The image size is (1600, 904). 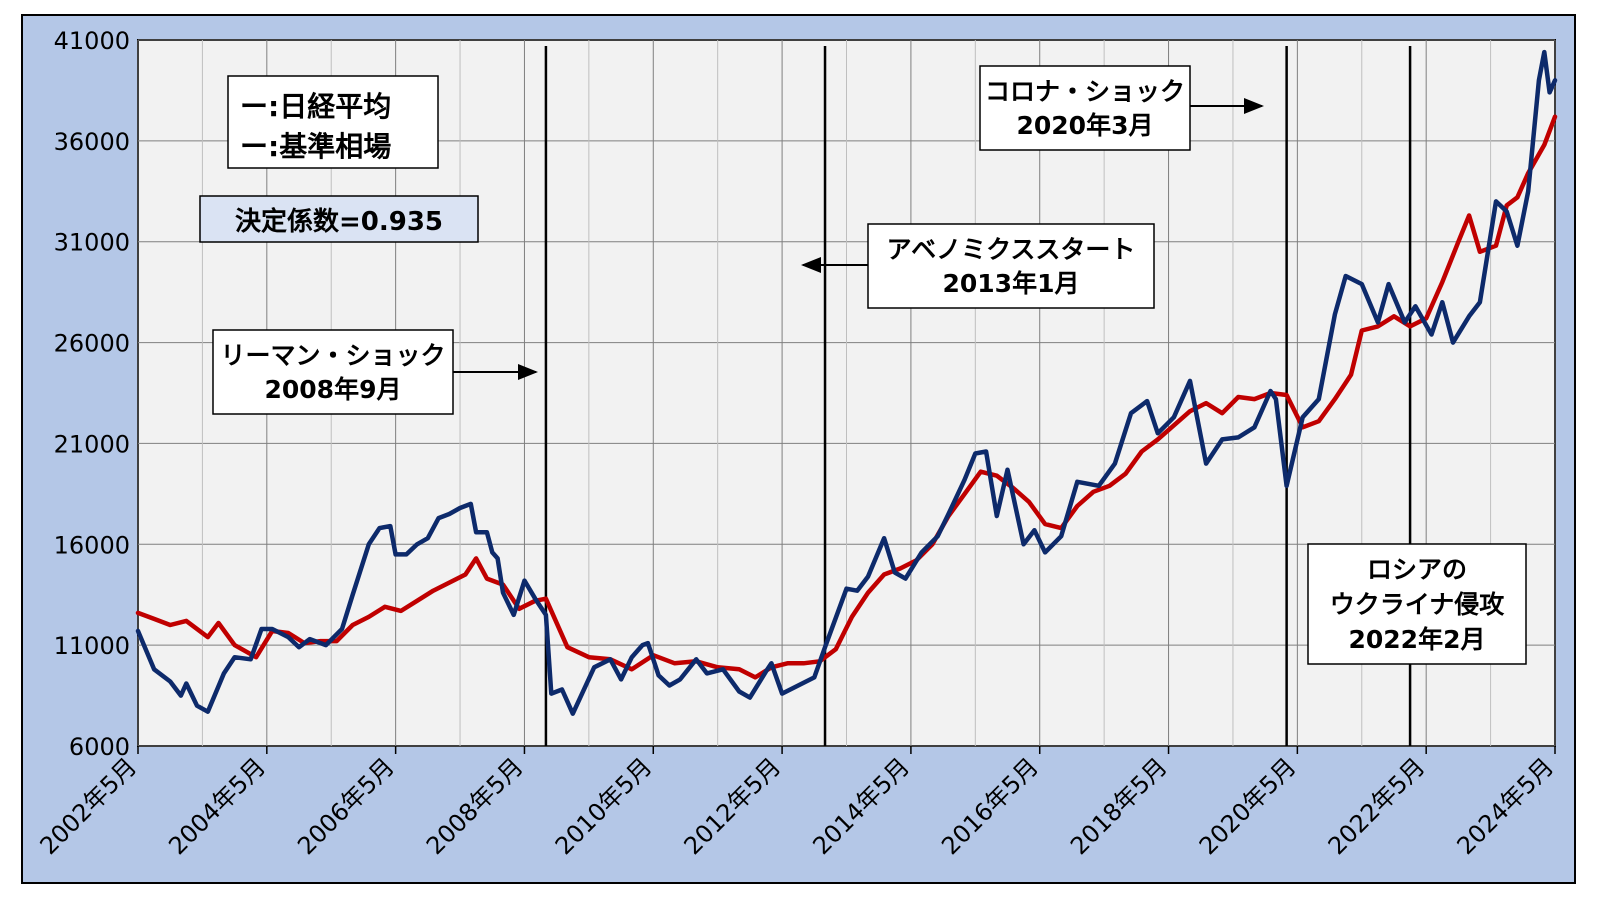 What do you see at coordinates (92, 444) in the screenshot?
I see `y-tick-label: 21000` at bounding box center [92, 444].